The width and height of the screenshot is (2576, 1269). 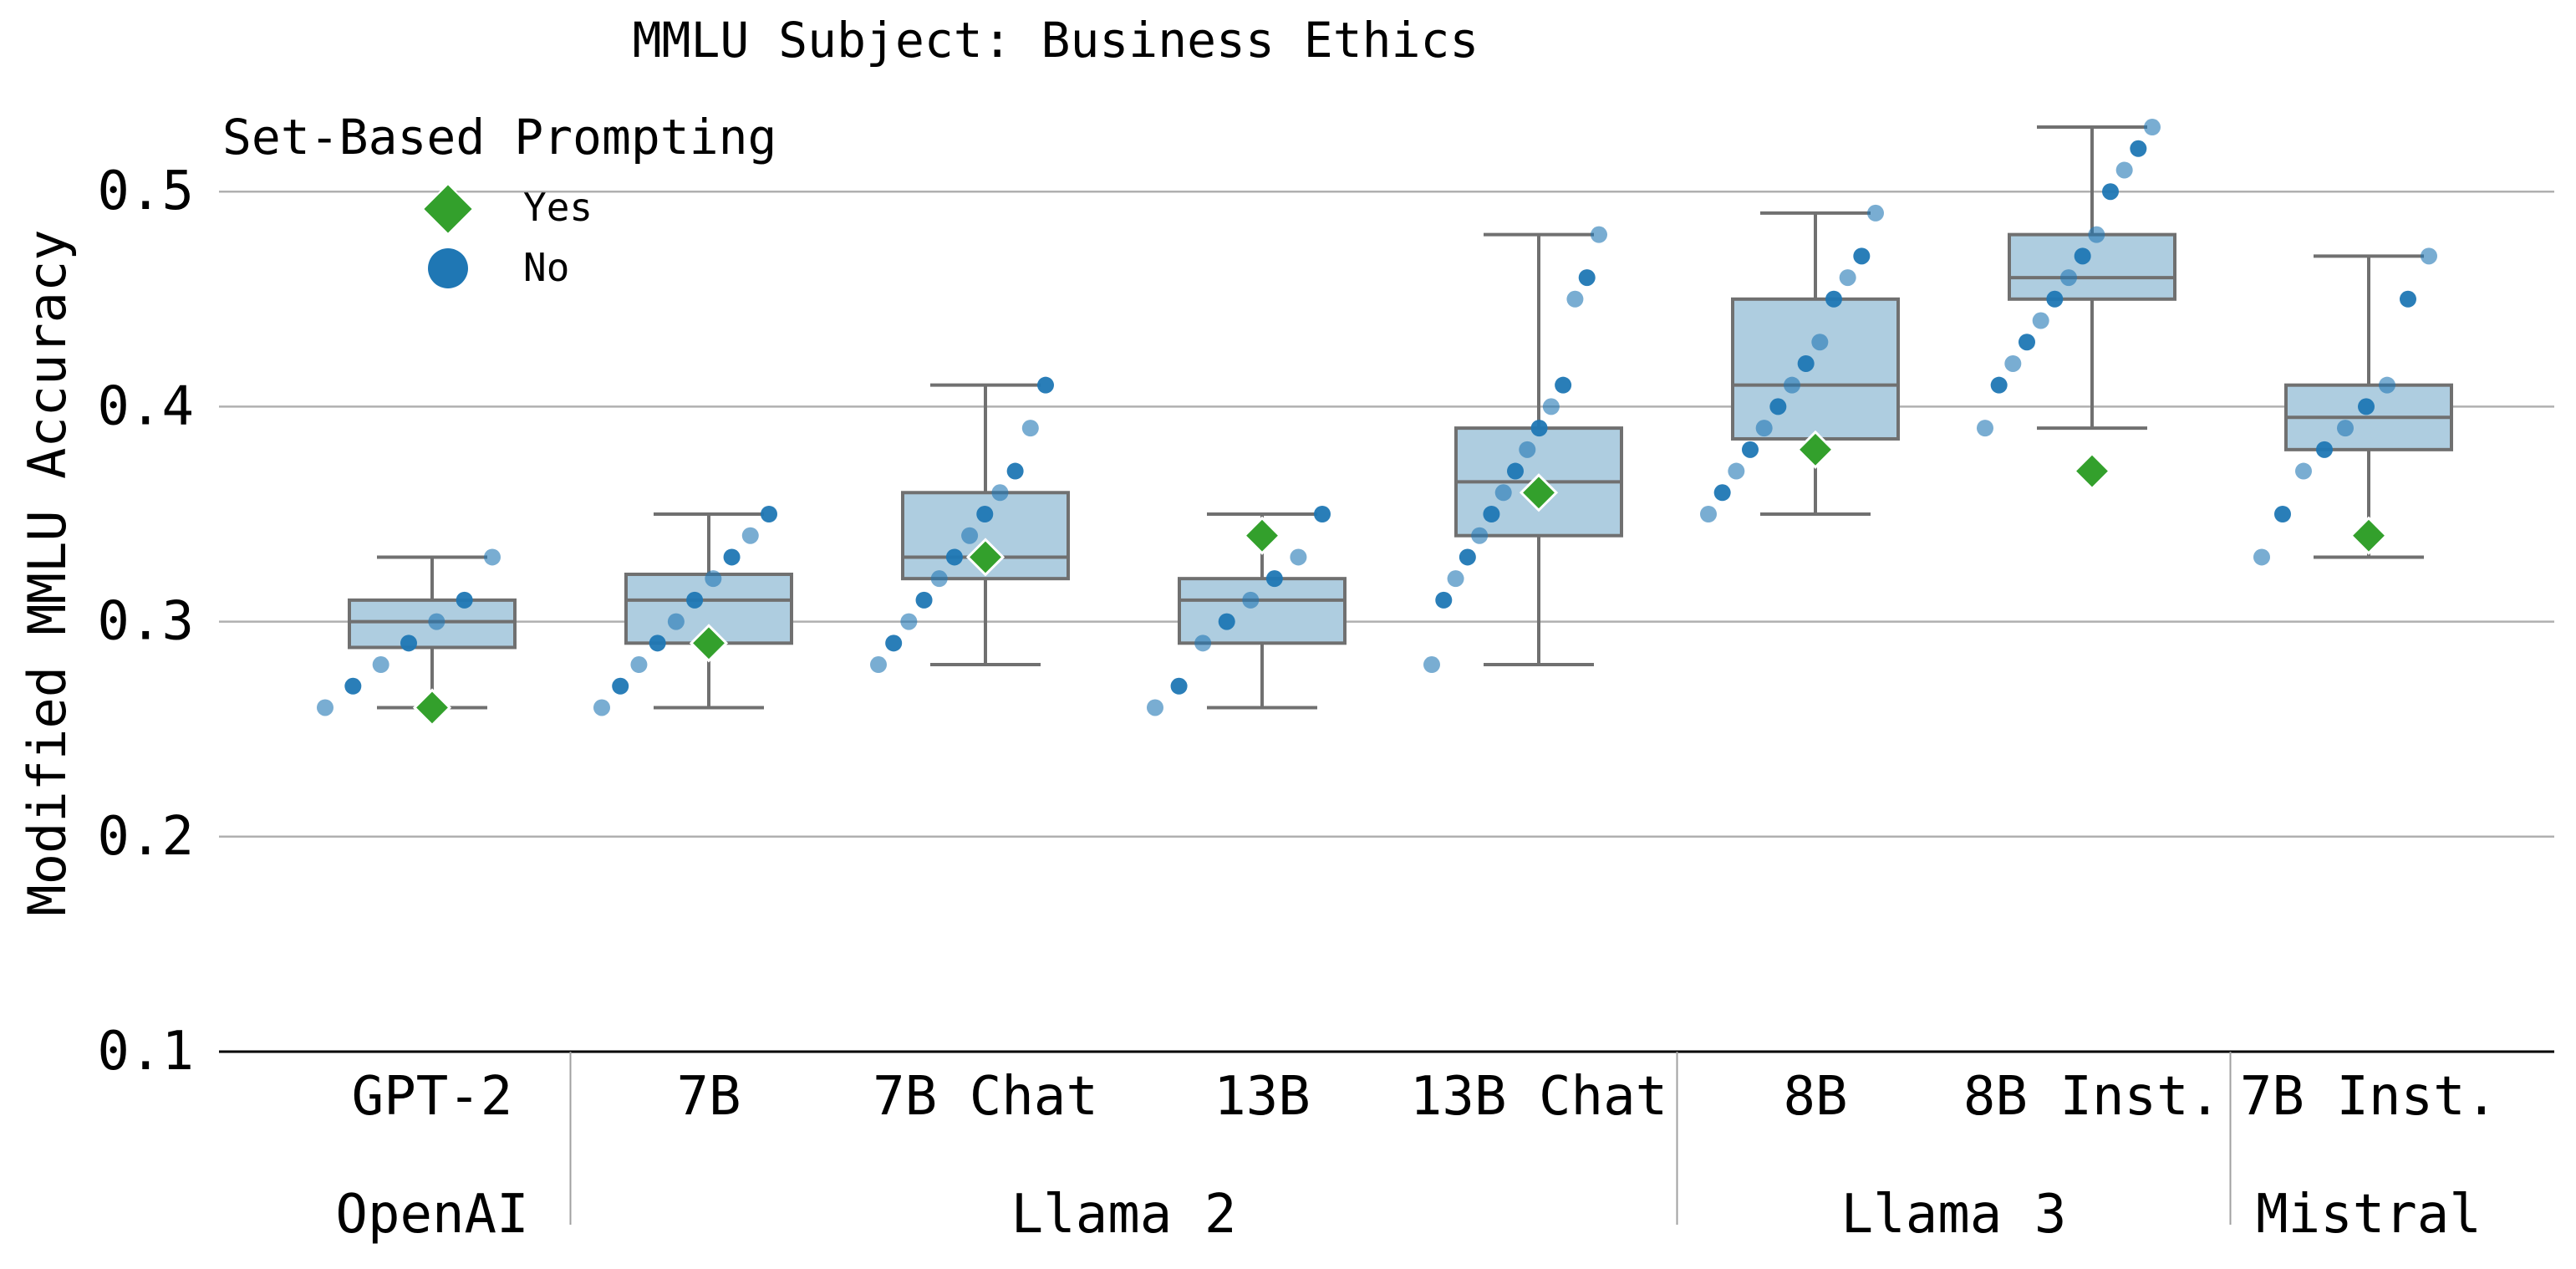 I want to click on y-tick-label: 0.4, so click(x=145, y=406).